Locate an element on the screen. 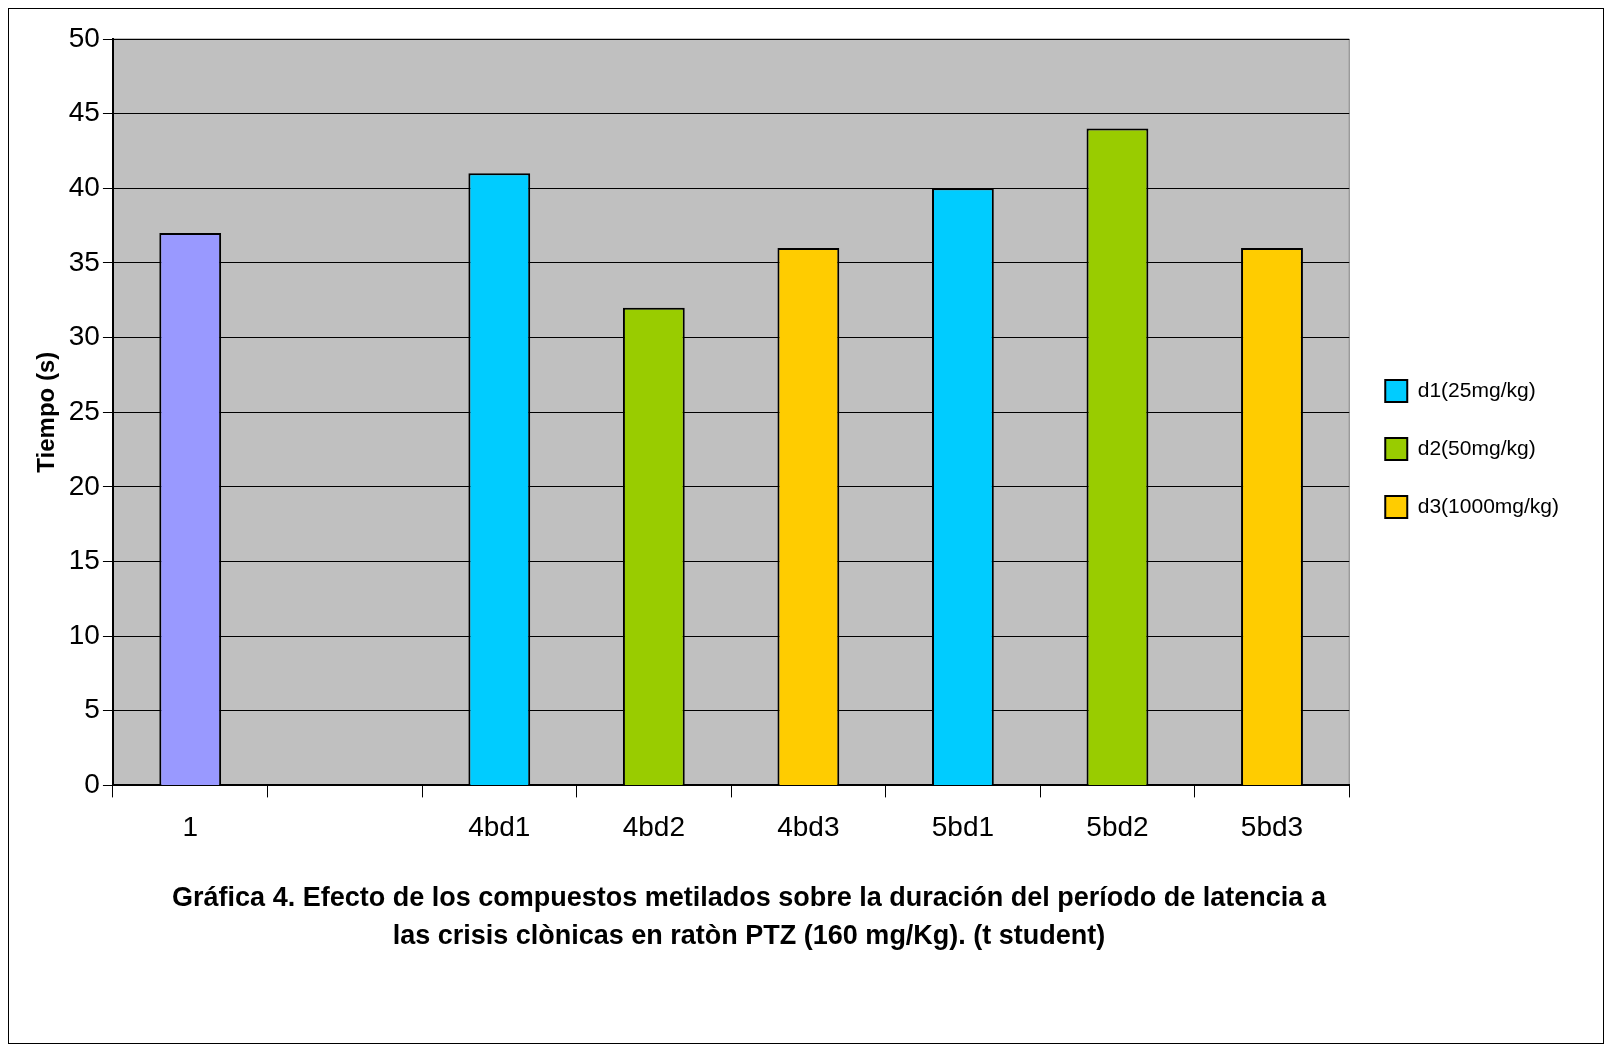 The height and width of the screenshot is (1056, 1616). y-tick-label: 15 is located at coordinates (84, 560).